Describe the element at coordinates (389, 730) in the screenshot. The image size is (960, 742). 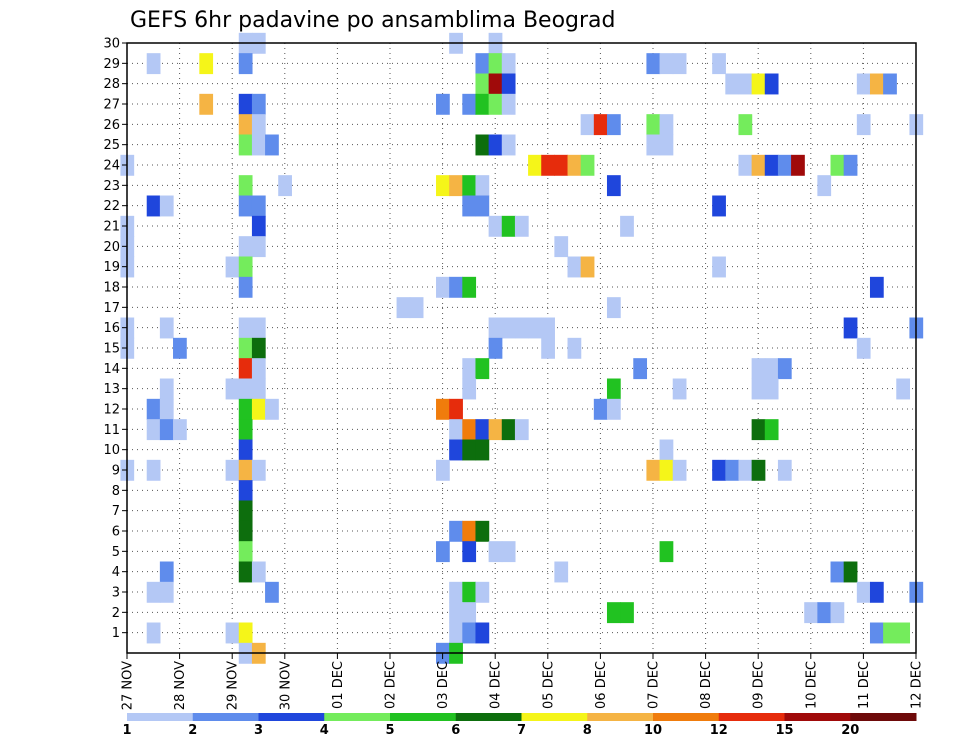
I see `colorbar-label: 5` at that location.